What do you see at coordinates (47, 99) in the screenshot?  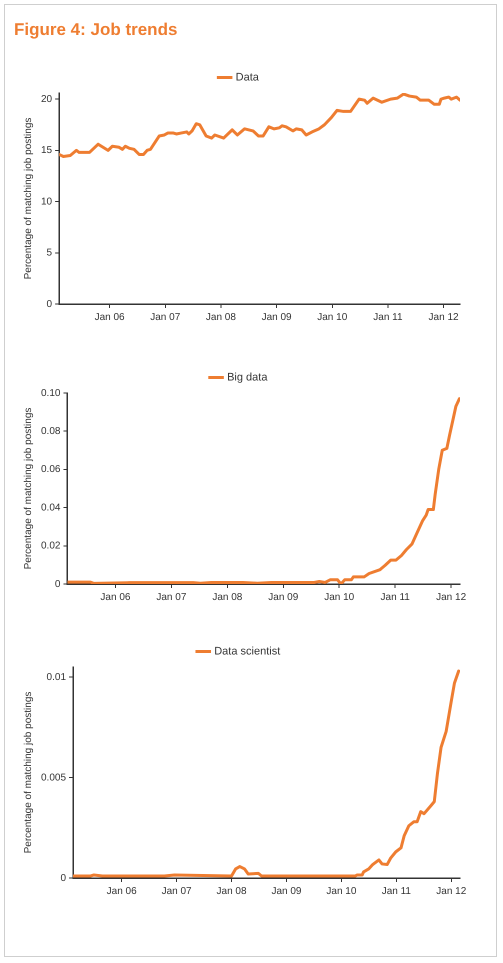 I see `y-tick-label: 20` at bounding box center [47, 99].